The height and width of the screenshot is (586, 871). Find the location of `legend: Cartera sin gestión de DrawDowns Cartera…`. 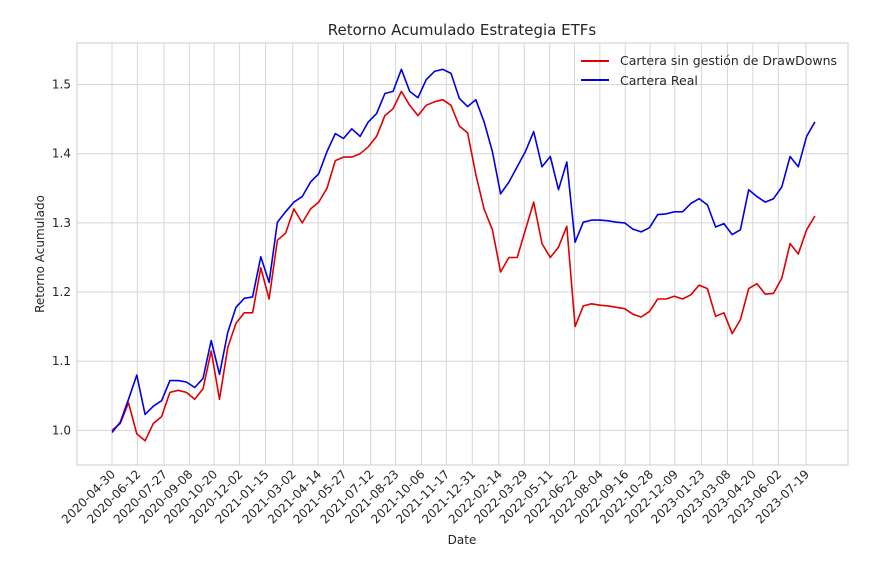

legend: Cartera sin gestión de DrawDowns Cartera… is located at coordinates (709, 70).